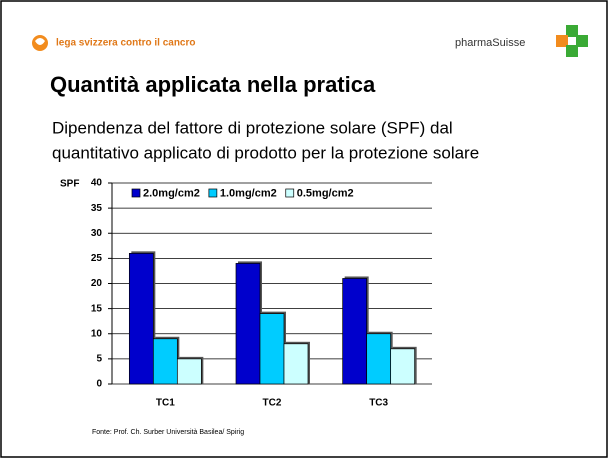 This screenshot has width=609, height=459. Describe the element at coordinates (97, 233) in the screenshot. I see `y-tick-label: 30` at that location.